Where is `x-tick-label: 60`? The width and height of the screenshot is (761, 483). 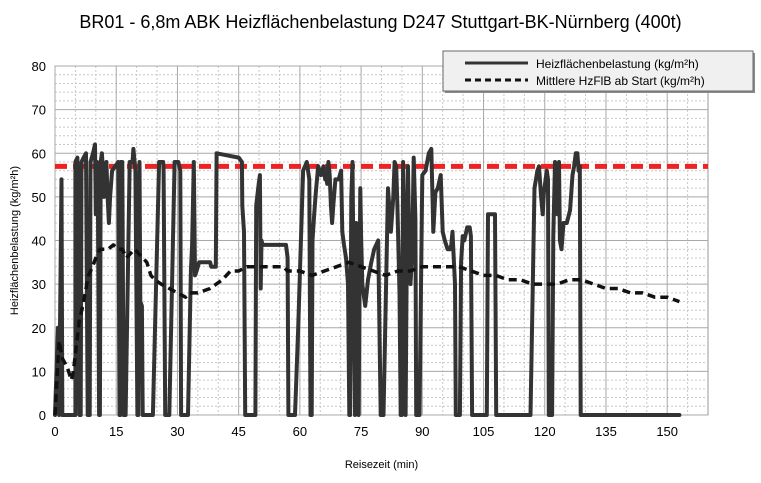 x-tick-label: 60 is located at coordinates (300, 431).